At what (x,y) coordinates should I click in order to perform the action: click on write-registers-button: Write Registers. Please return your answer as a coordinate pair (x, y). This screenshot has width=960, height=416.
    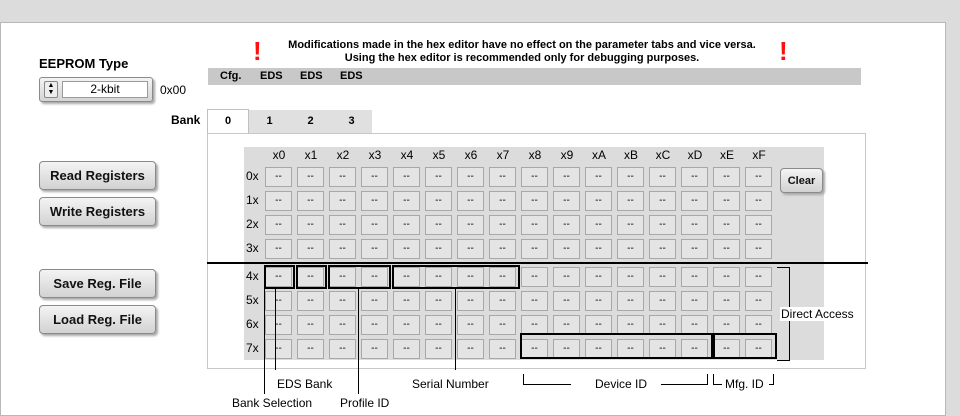
    Looking at the image, I should click on (97, 211).